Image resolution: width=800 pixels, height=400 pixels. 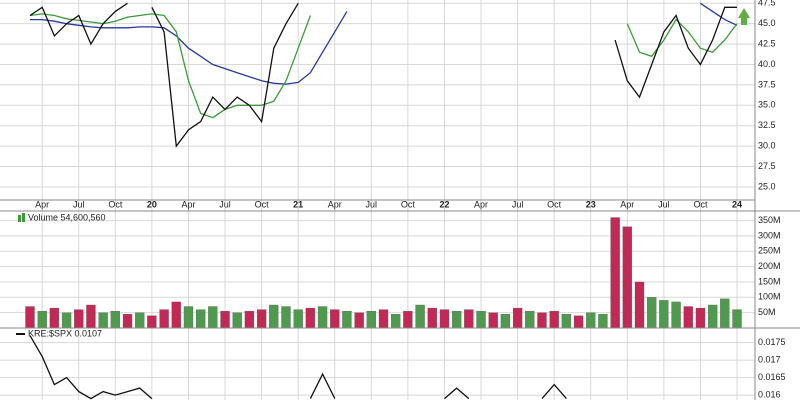 I want to click on y-tick-label: 30.0, so click(x=767, y=145).